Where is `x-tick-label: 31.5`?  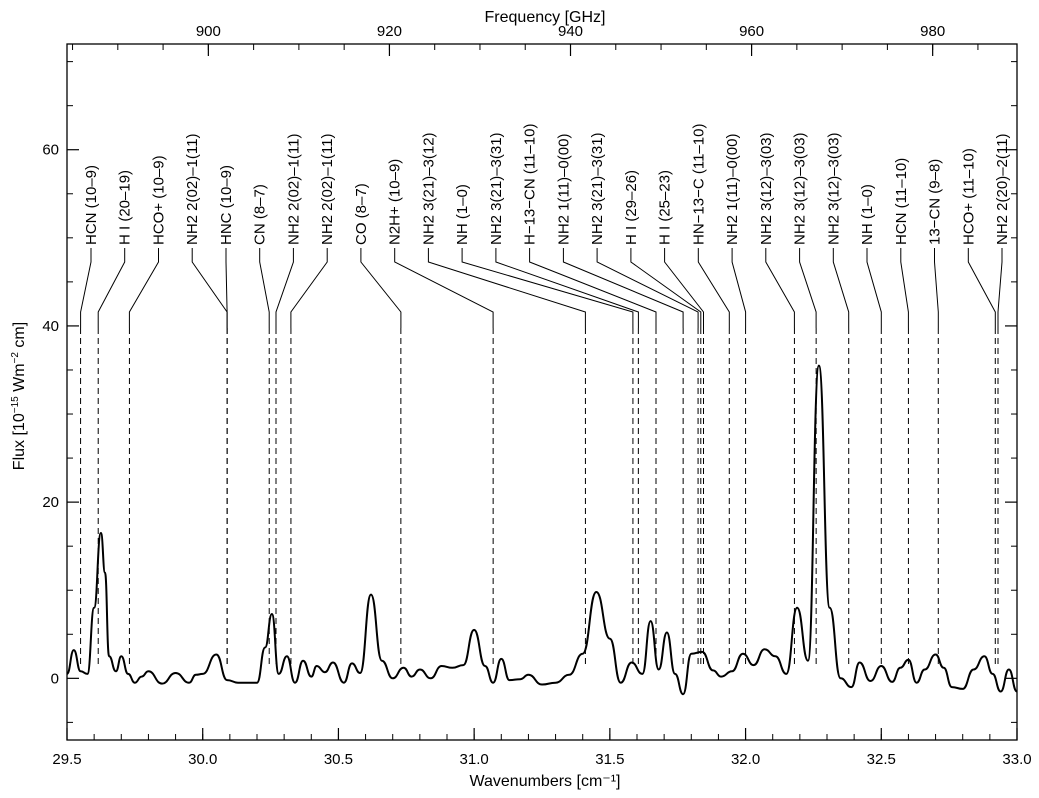 x-tick-label: 31.5 is located at coordinates (609, 759).